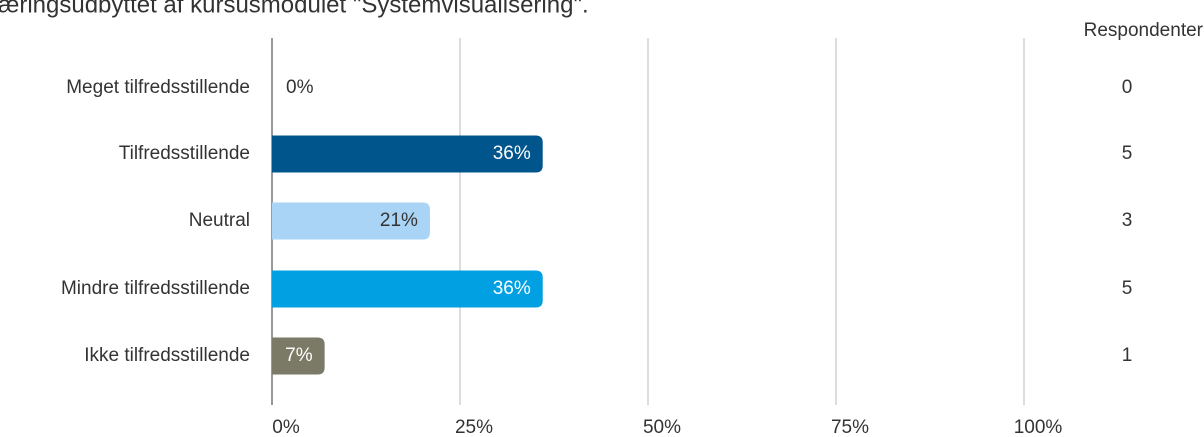 Image resolution: width=1204 pixels, height=437 pixels. What do you see at coordinates (219, 220) in the screenshot?
I see `category-label: Neutral` at bounding box center [219, 220].